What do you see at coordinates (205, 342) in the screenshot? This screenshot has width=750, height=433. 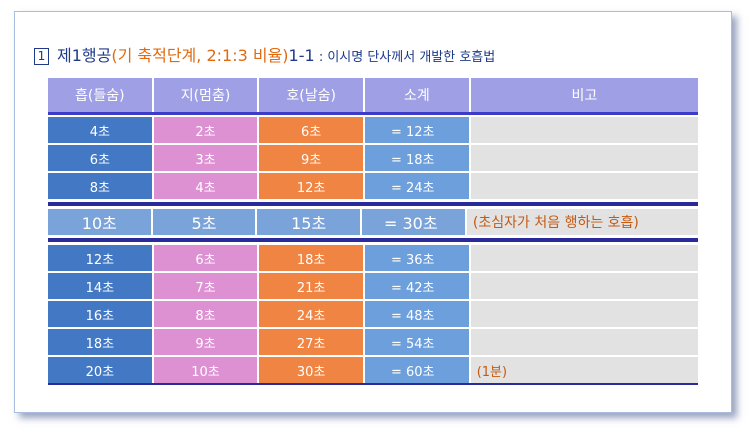 I see `cell-hold: 9초` at bounding box center [205, 342].